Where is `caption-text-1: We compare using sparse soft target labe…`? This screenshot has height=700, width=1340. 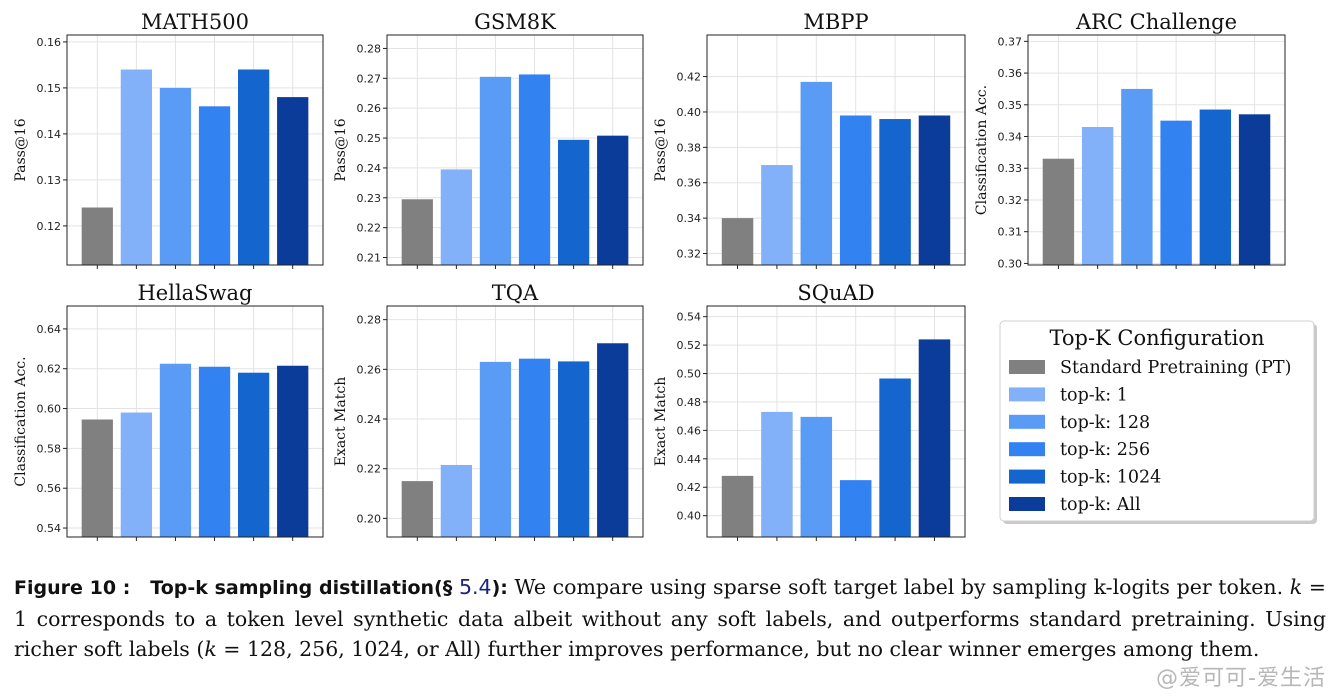
caption-text-1: We compare using sparse soft target labe… is located at coordinates (898, 587).